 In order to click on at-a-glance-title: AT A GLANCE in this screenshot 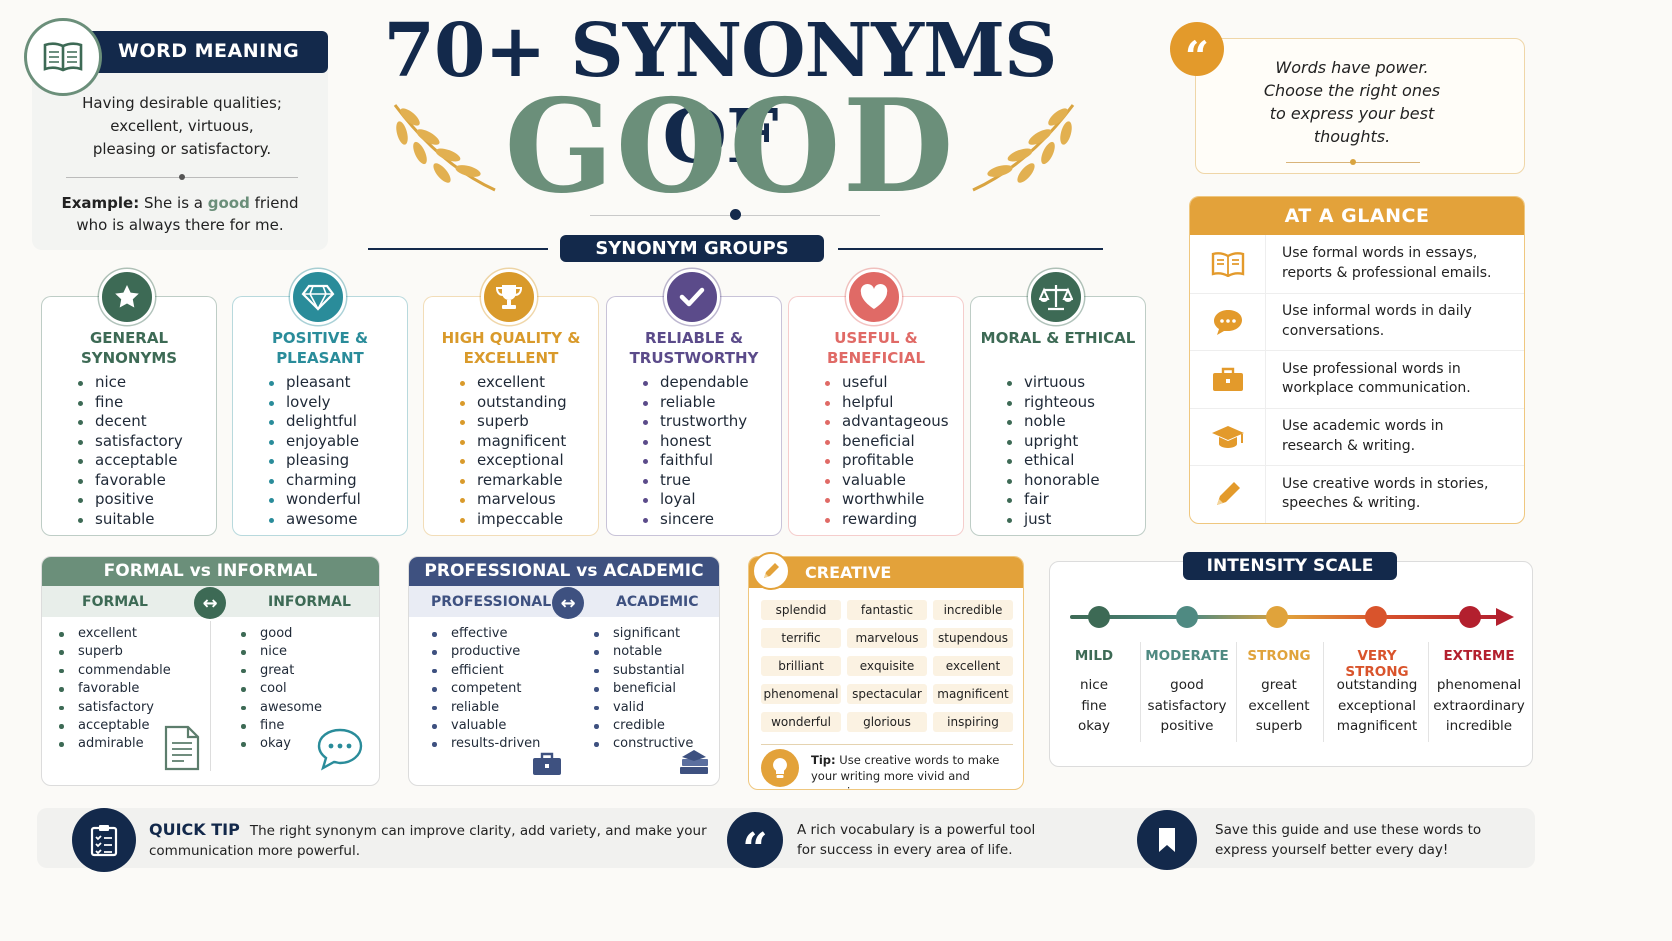, I will do `click(1357, 216)`.